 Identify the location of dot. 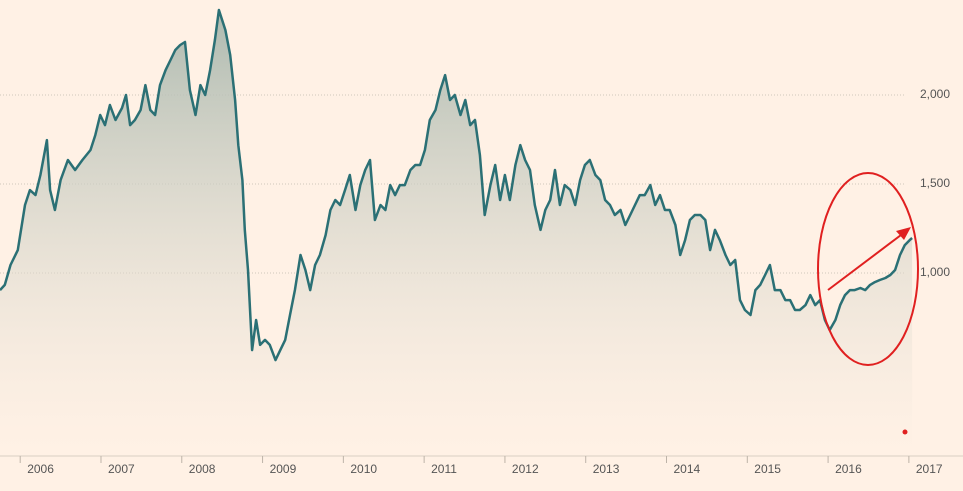
(905, 432).